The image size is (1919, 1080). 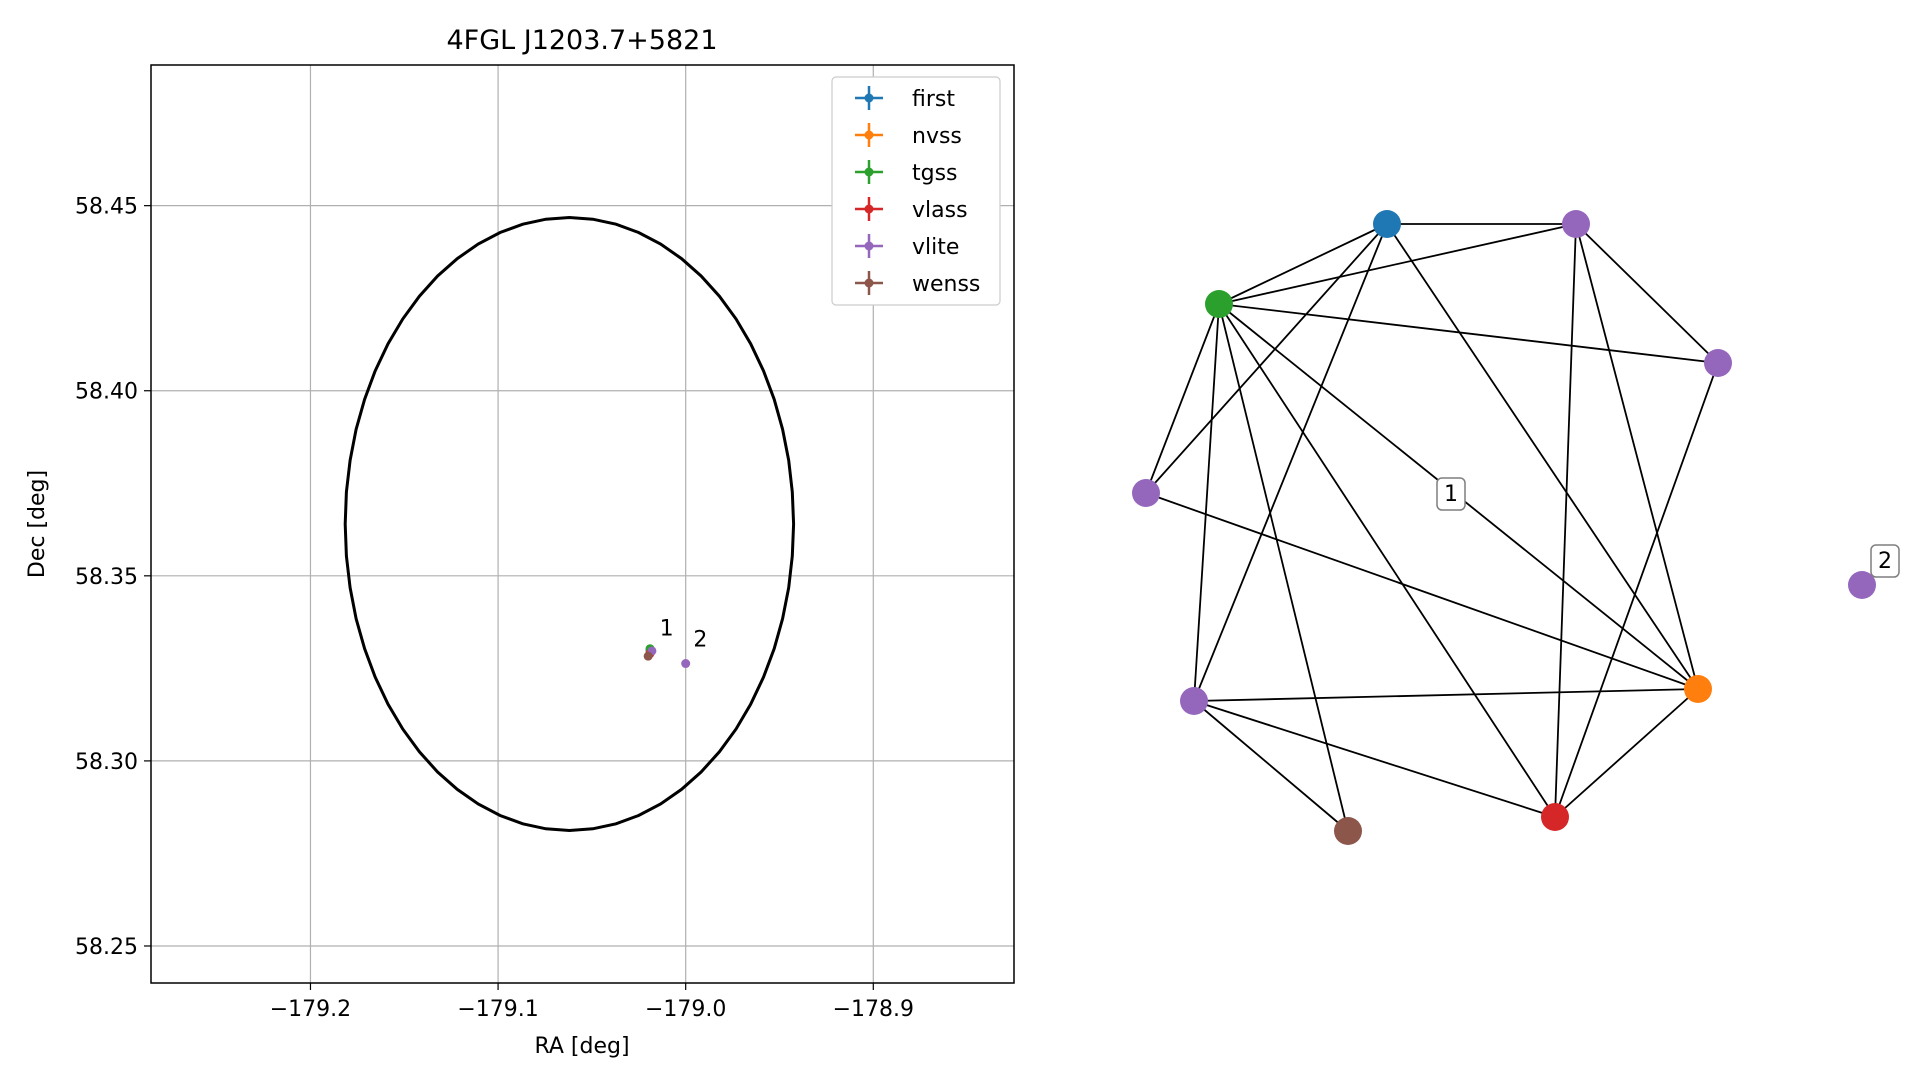 I want to click on uncertainty-ellipse, so click(x=569, y=524).